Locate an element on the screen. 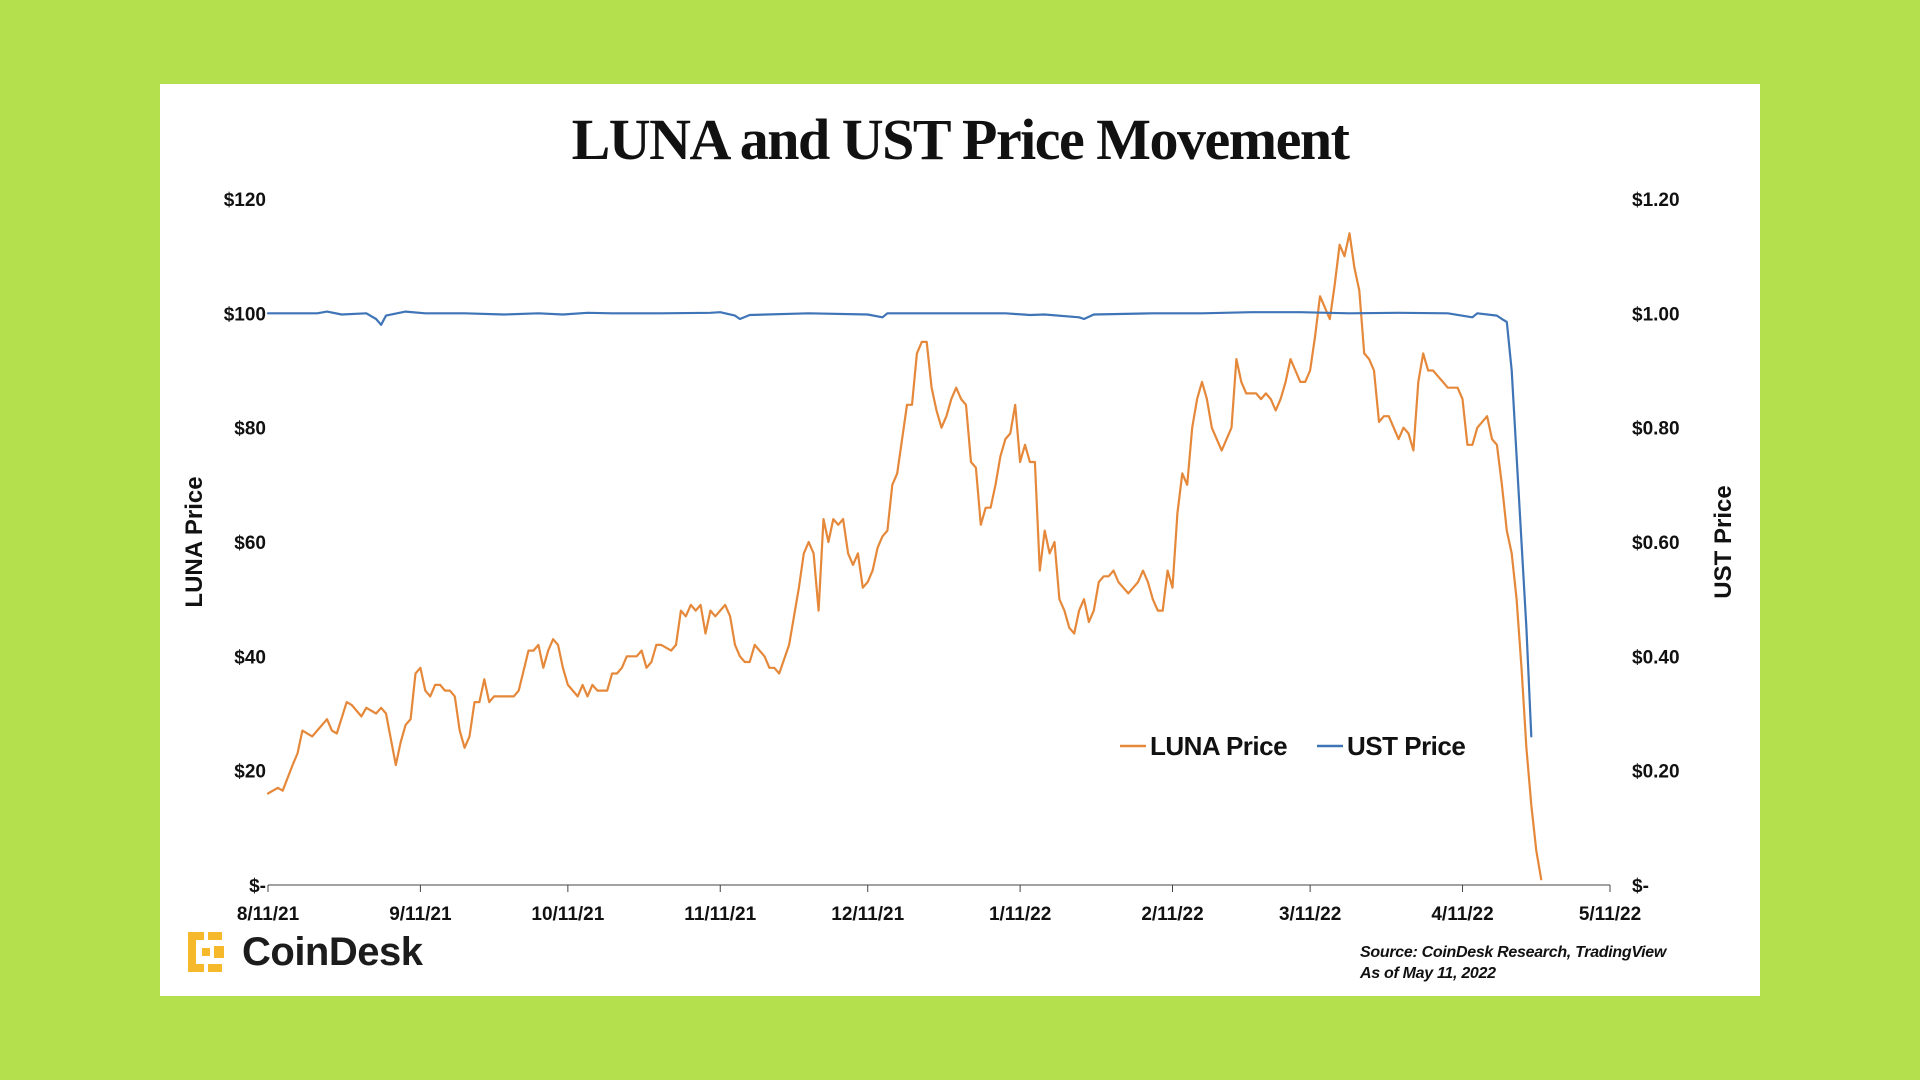 This screenshot has height=1080, width=1920. y-right-tick-label: $1.00 is located at coordinates (1656, 314).